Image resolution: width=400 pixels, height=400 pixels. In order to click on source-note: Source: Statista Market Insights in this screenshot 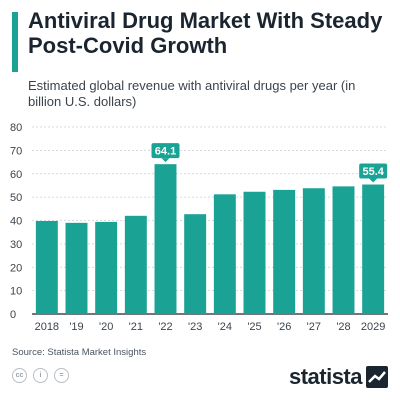, I will do `click(79, 352)`.